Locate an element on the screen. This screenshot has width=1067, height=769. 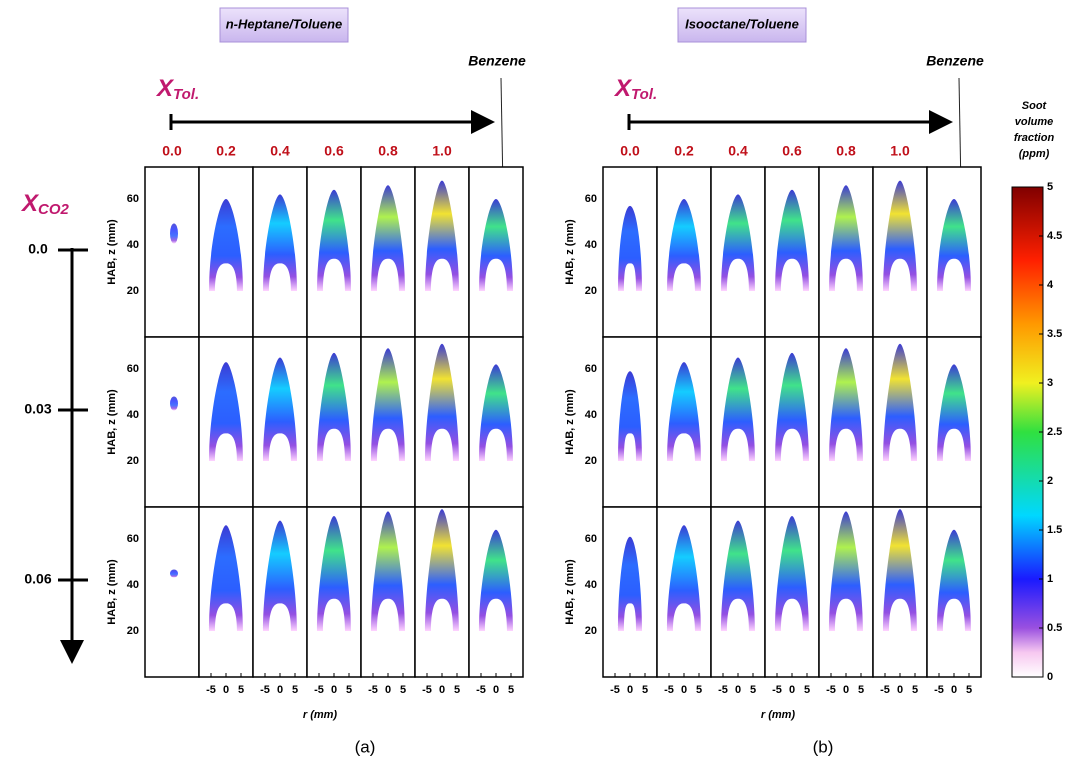
x-tol-title: XTol. is located at coordinates (635, 89).